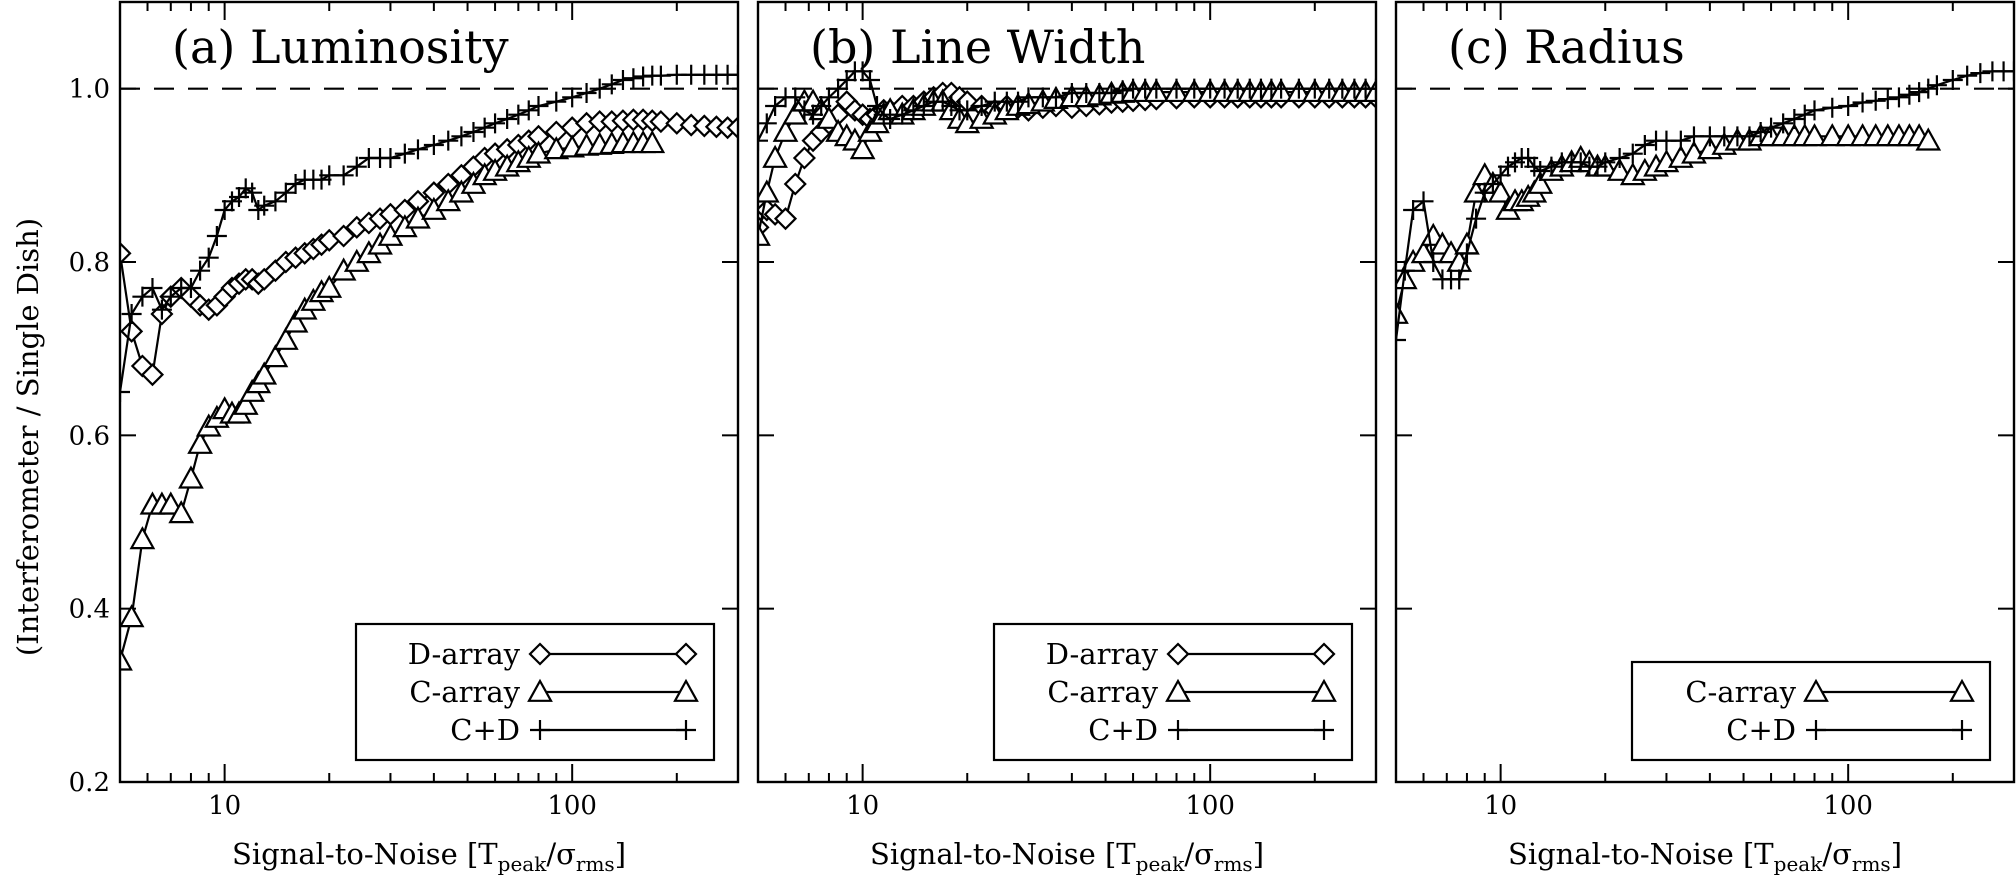 The image size is (2016, 885). I want to click on x-tick-label: 100, so click(1848, 806).